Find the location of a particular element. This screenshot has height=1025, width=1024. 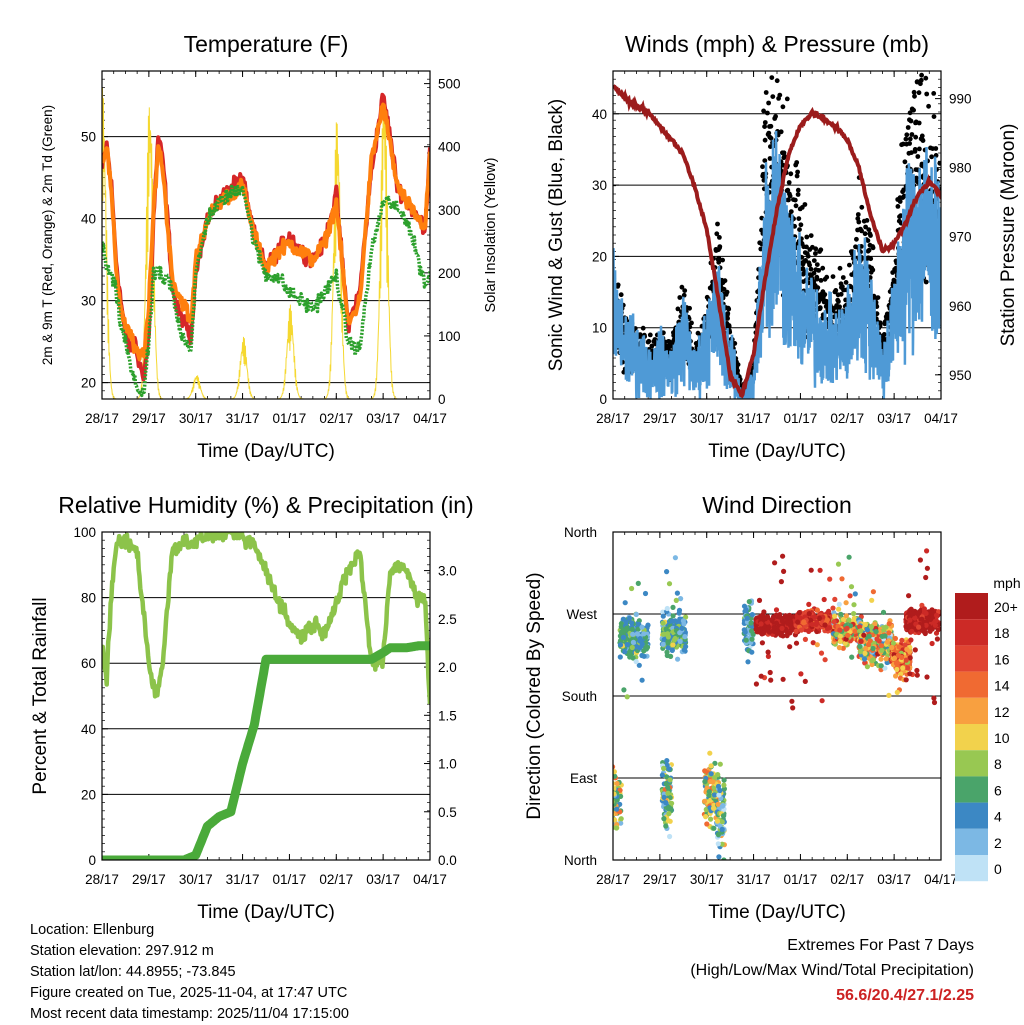

temperature-xtick-label: 28/17 is located at coordinates (102, 418).